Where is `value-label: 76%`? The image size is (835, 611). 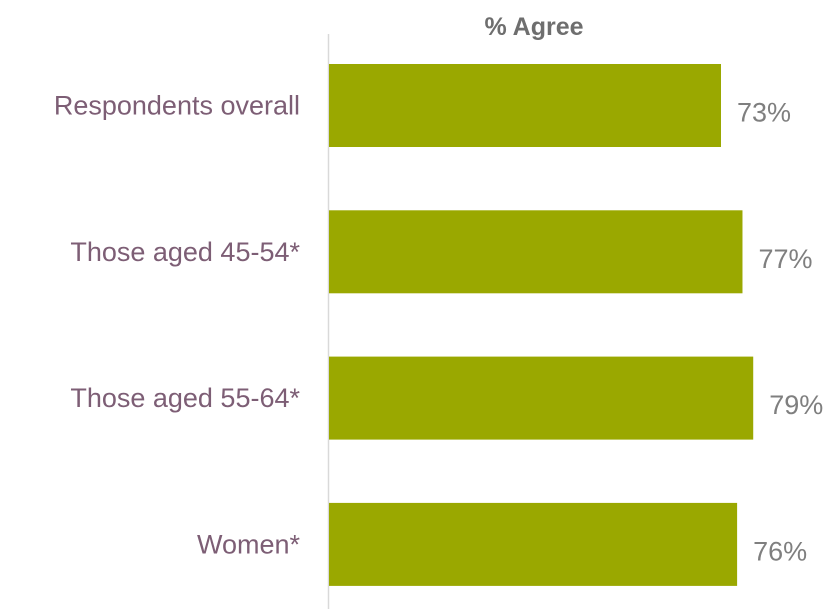
value-label: 76% is located at coordinates (780, 551).